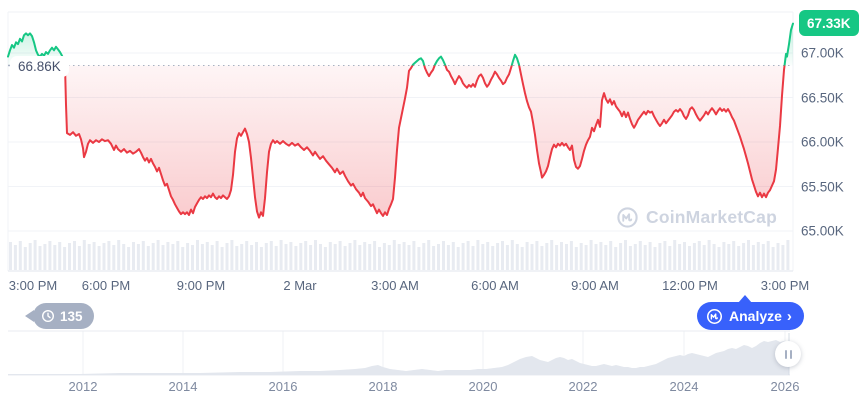 Image resolution: width=860 pixels, height=401 pixels. I want to click on navigator-year-label: 2022, so click(583, 386).